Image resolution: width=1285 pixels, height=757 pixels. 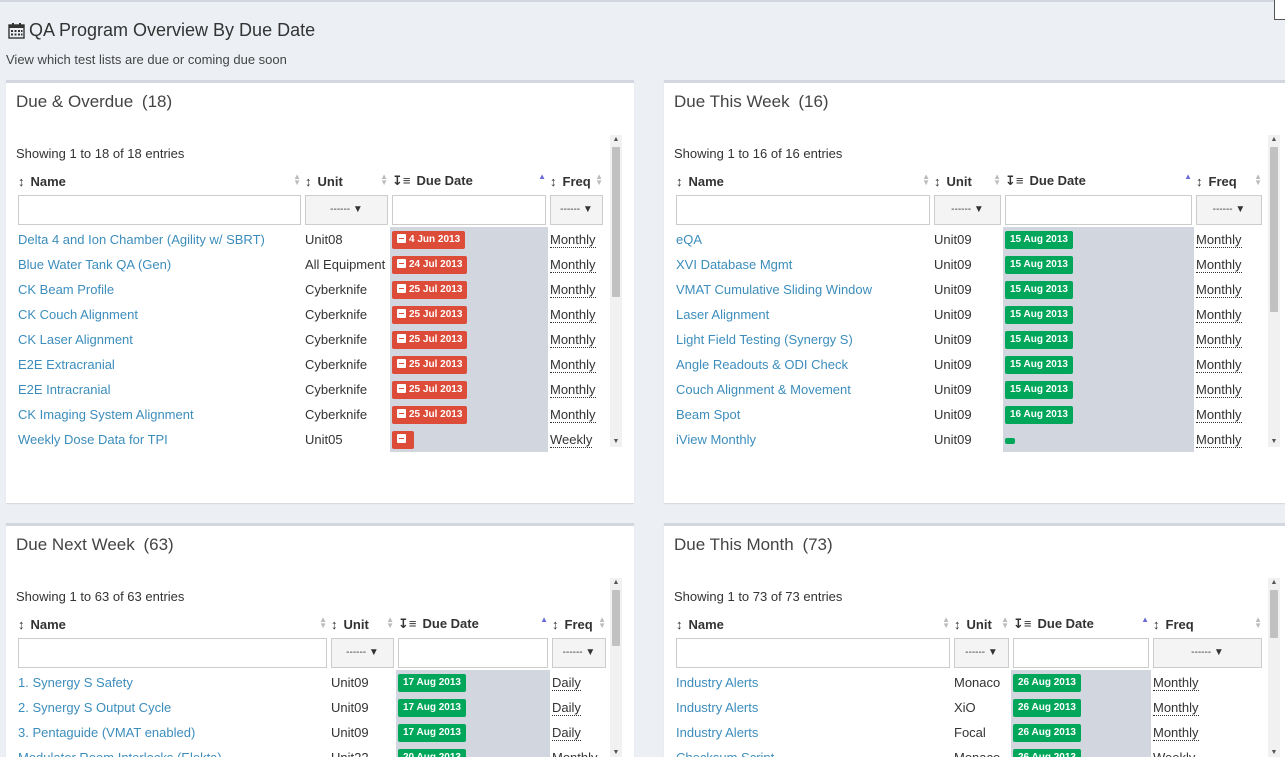 What do you see at coordinates (723, 314) in the screenshot?
I see `test-list-link: Laser Alignment` at bounding box center [723, 314].